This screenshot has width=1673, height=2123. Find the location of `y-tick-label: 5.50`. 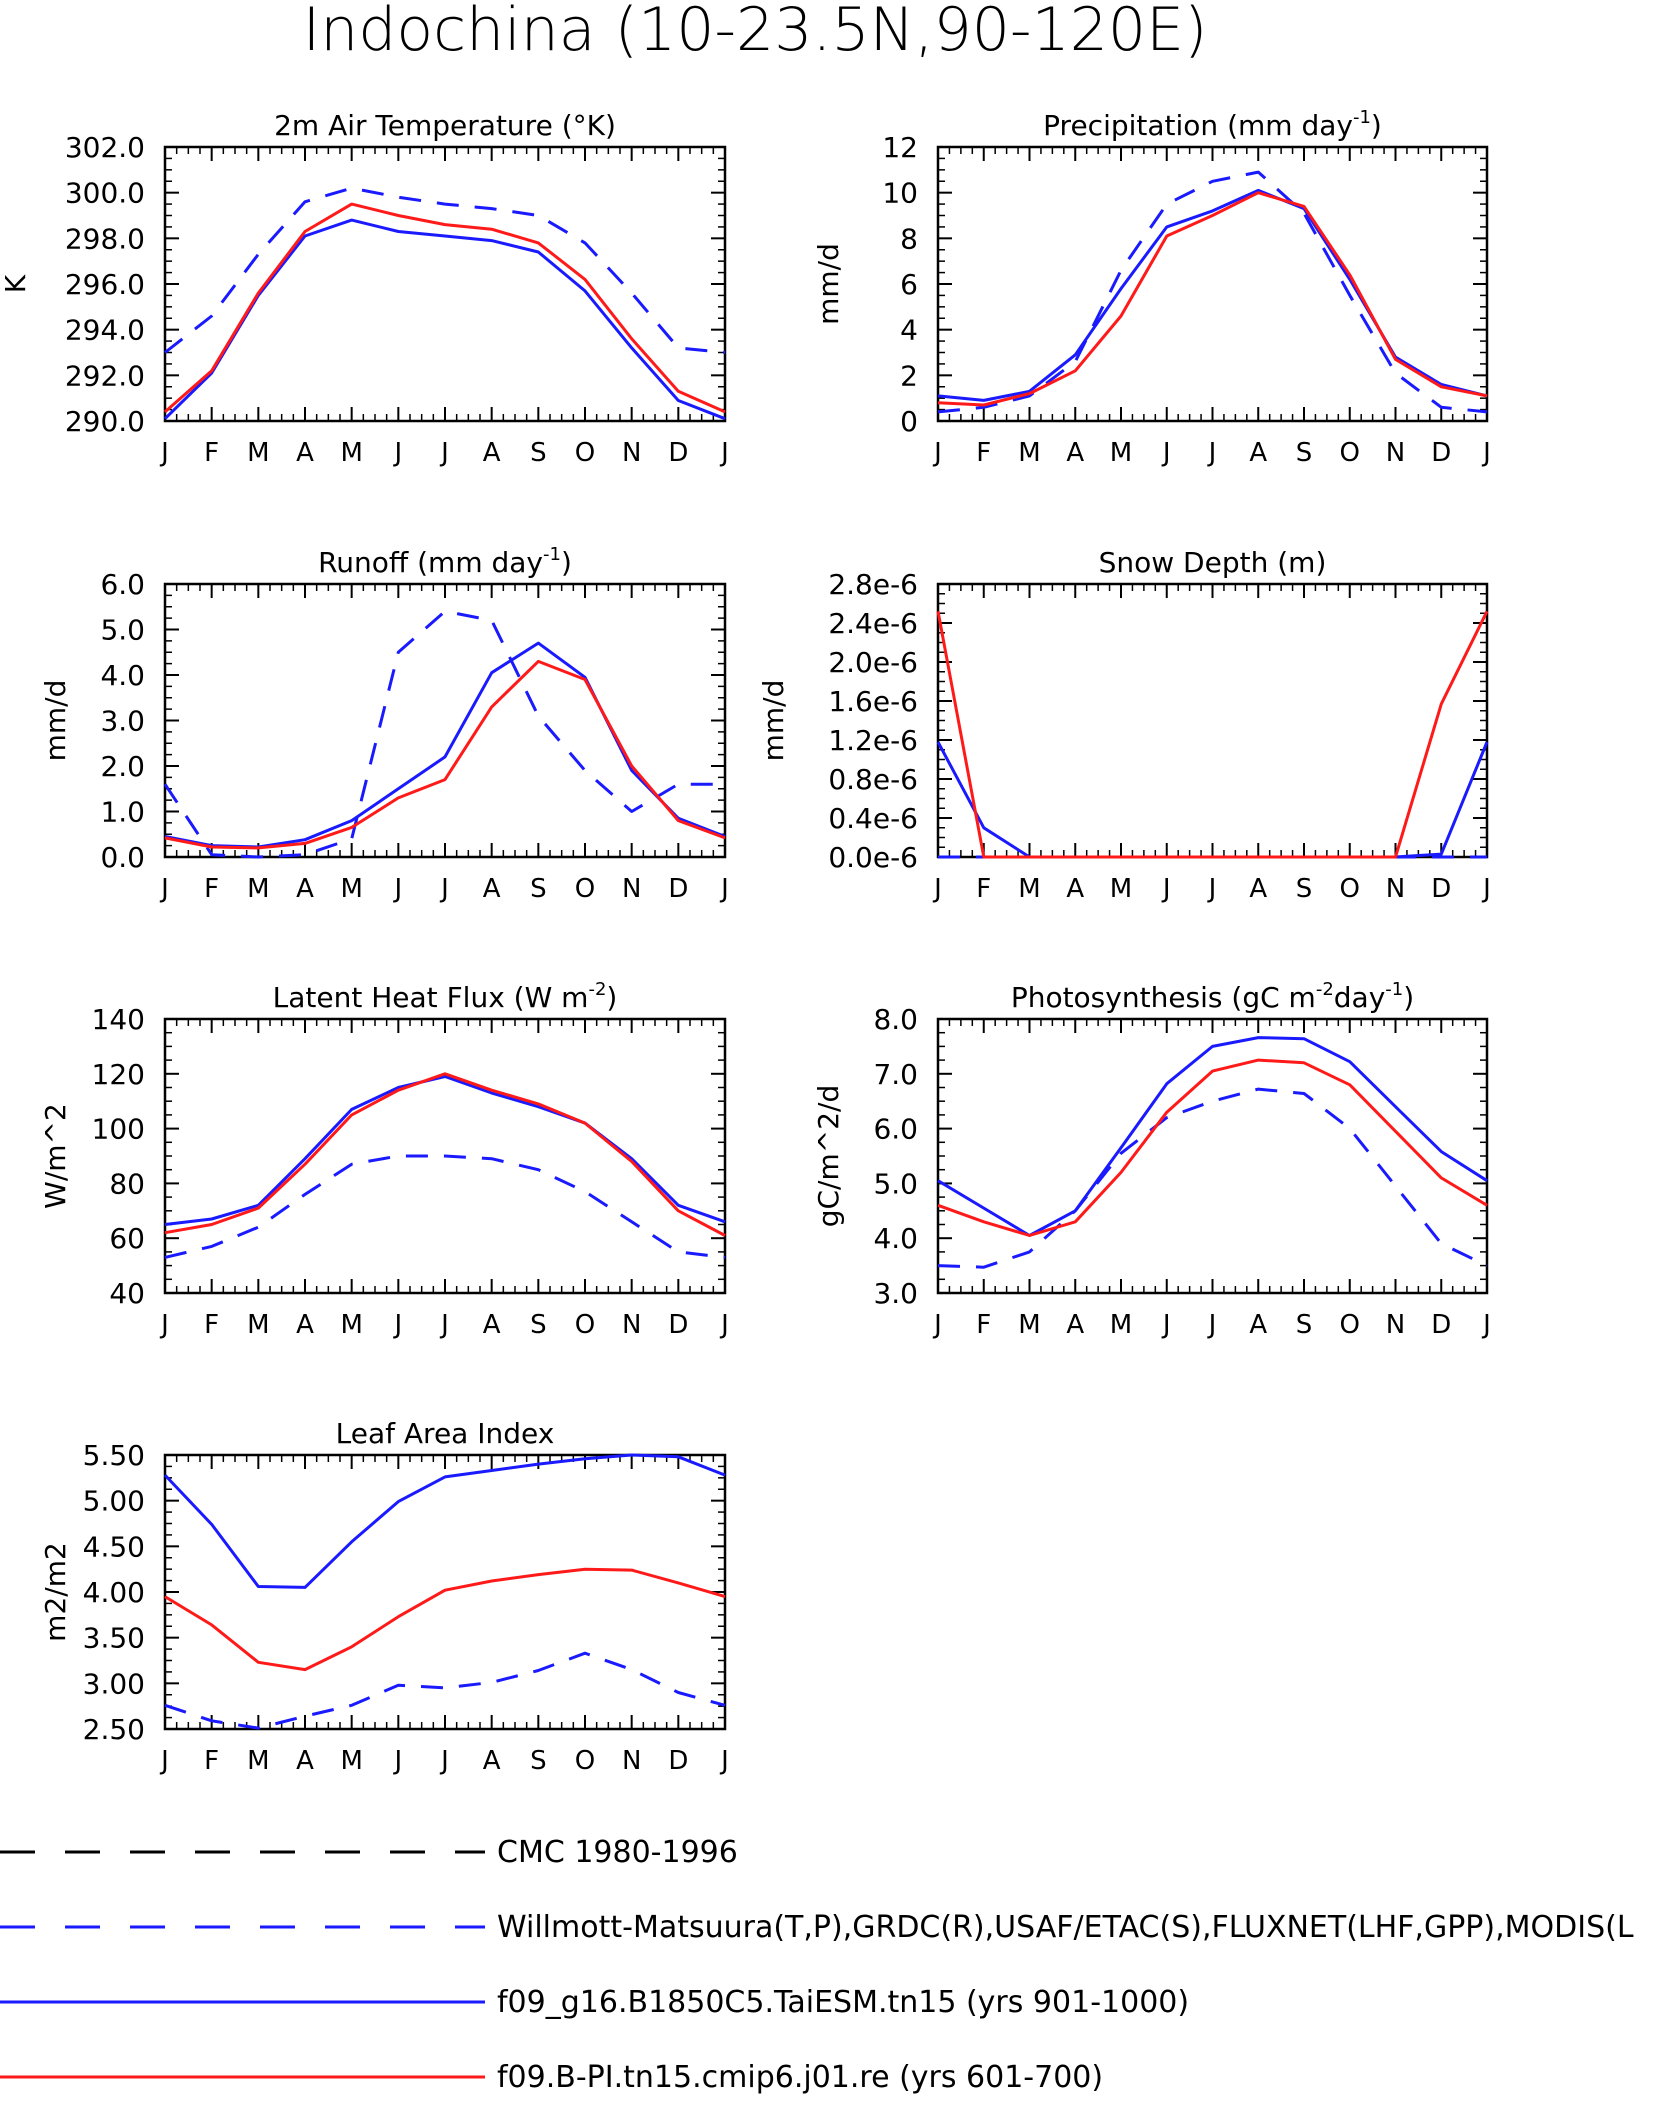

y-tick-label: 5.50 is located at coordinates (114, 1455).